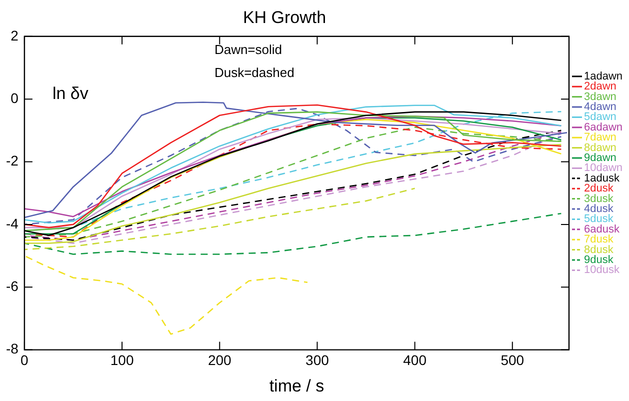 Image resolution: width=629 pixels, height=401 pixels. What do you see at coordinates (24, 360) in the screenshot?
I see `x-tick-label: 0` at bounding box center [24, 360].